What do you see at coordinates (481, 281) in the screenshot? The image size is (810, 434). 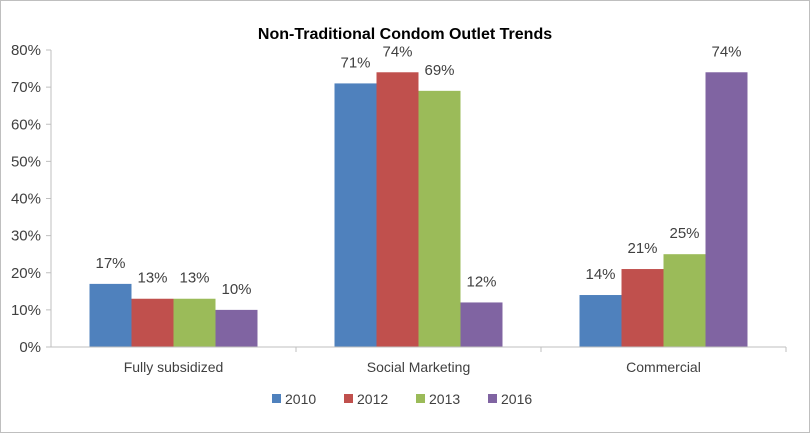 I see `data-label: 12%` at bounding box center [481, 281].